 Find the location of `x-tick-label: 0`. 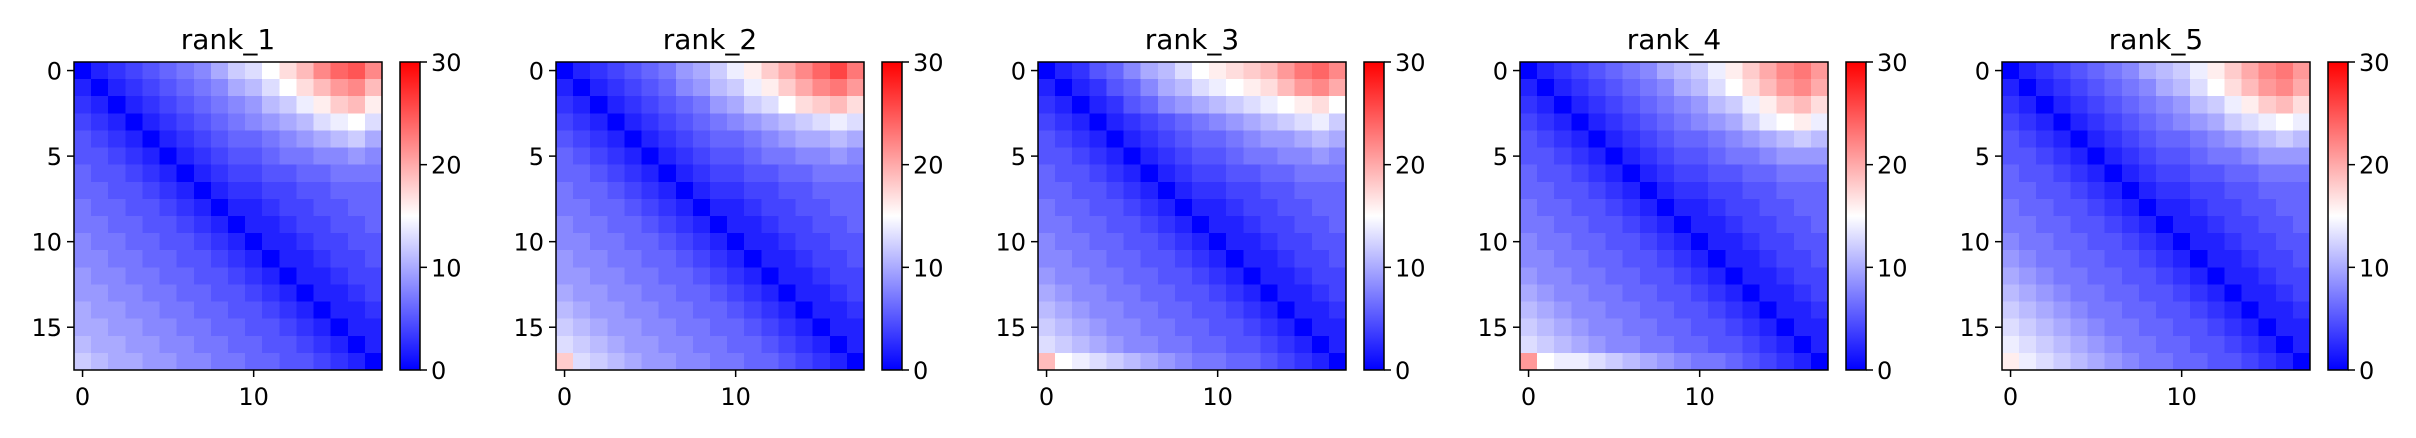

x-tick-label: 0 is located at coordinates (82, 397).